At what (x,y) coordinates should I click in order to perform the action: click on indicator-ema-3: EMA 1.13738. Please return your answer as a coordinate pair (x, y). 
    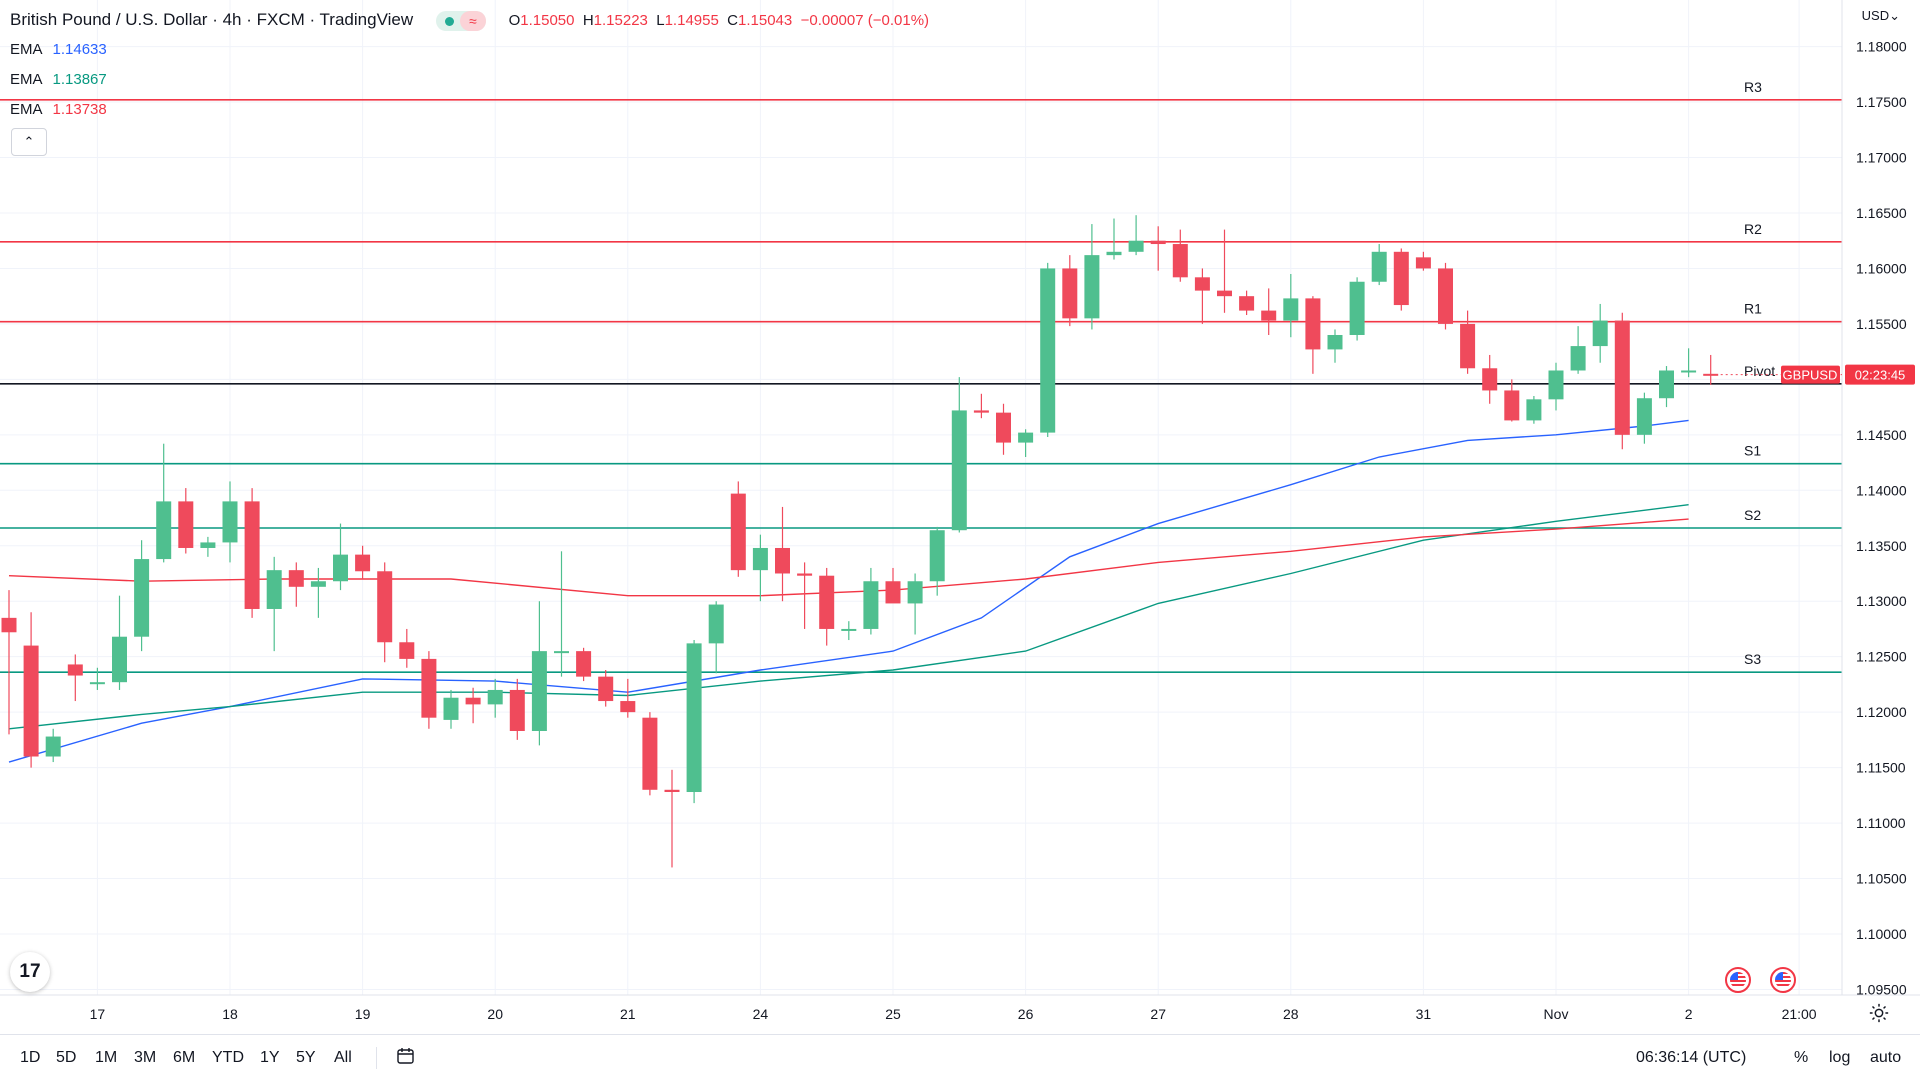
    Looking at the image, I should click on (58, 109).